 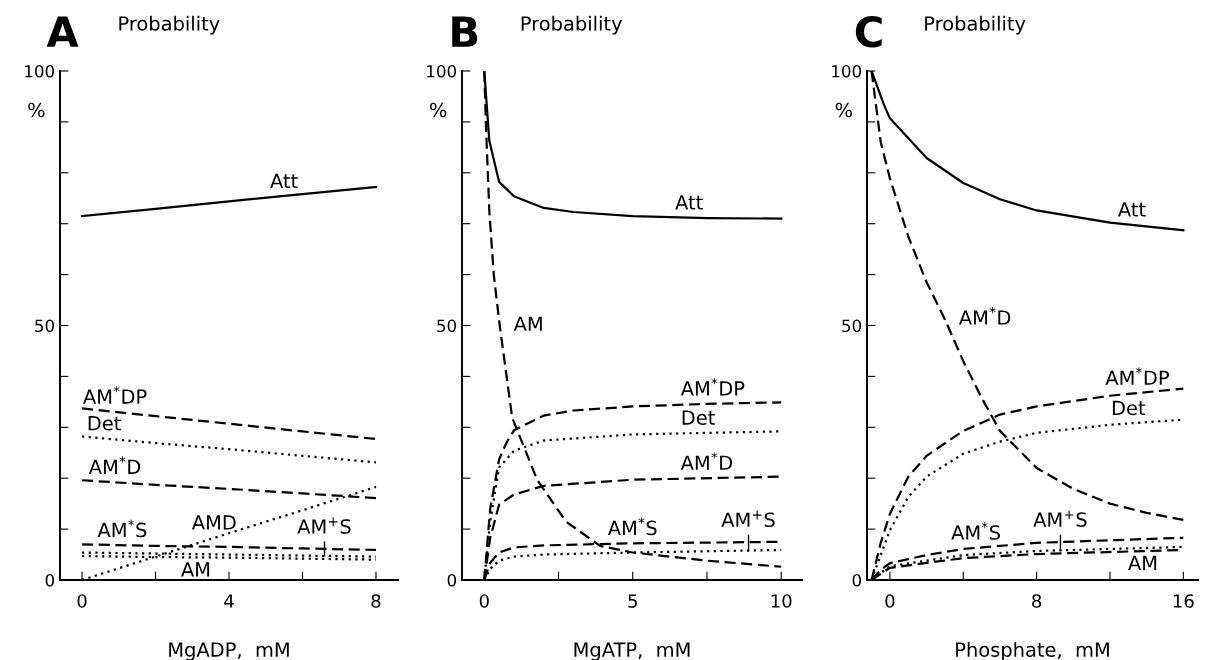 I want to click on chart-title: A, so click(x=62, y=31).